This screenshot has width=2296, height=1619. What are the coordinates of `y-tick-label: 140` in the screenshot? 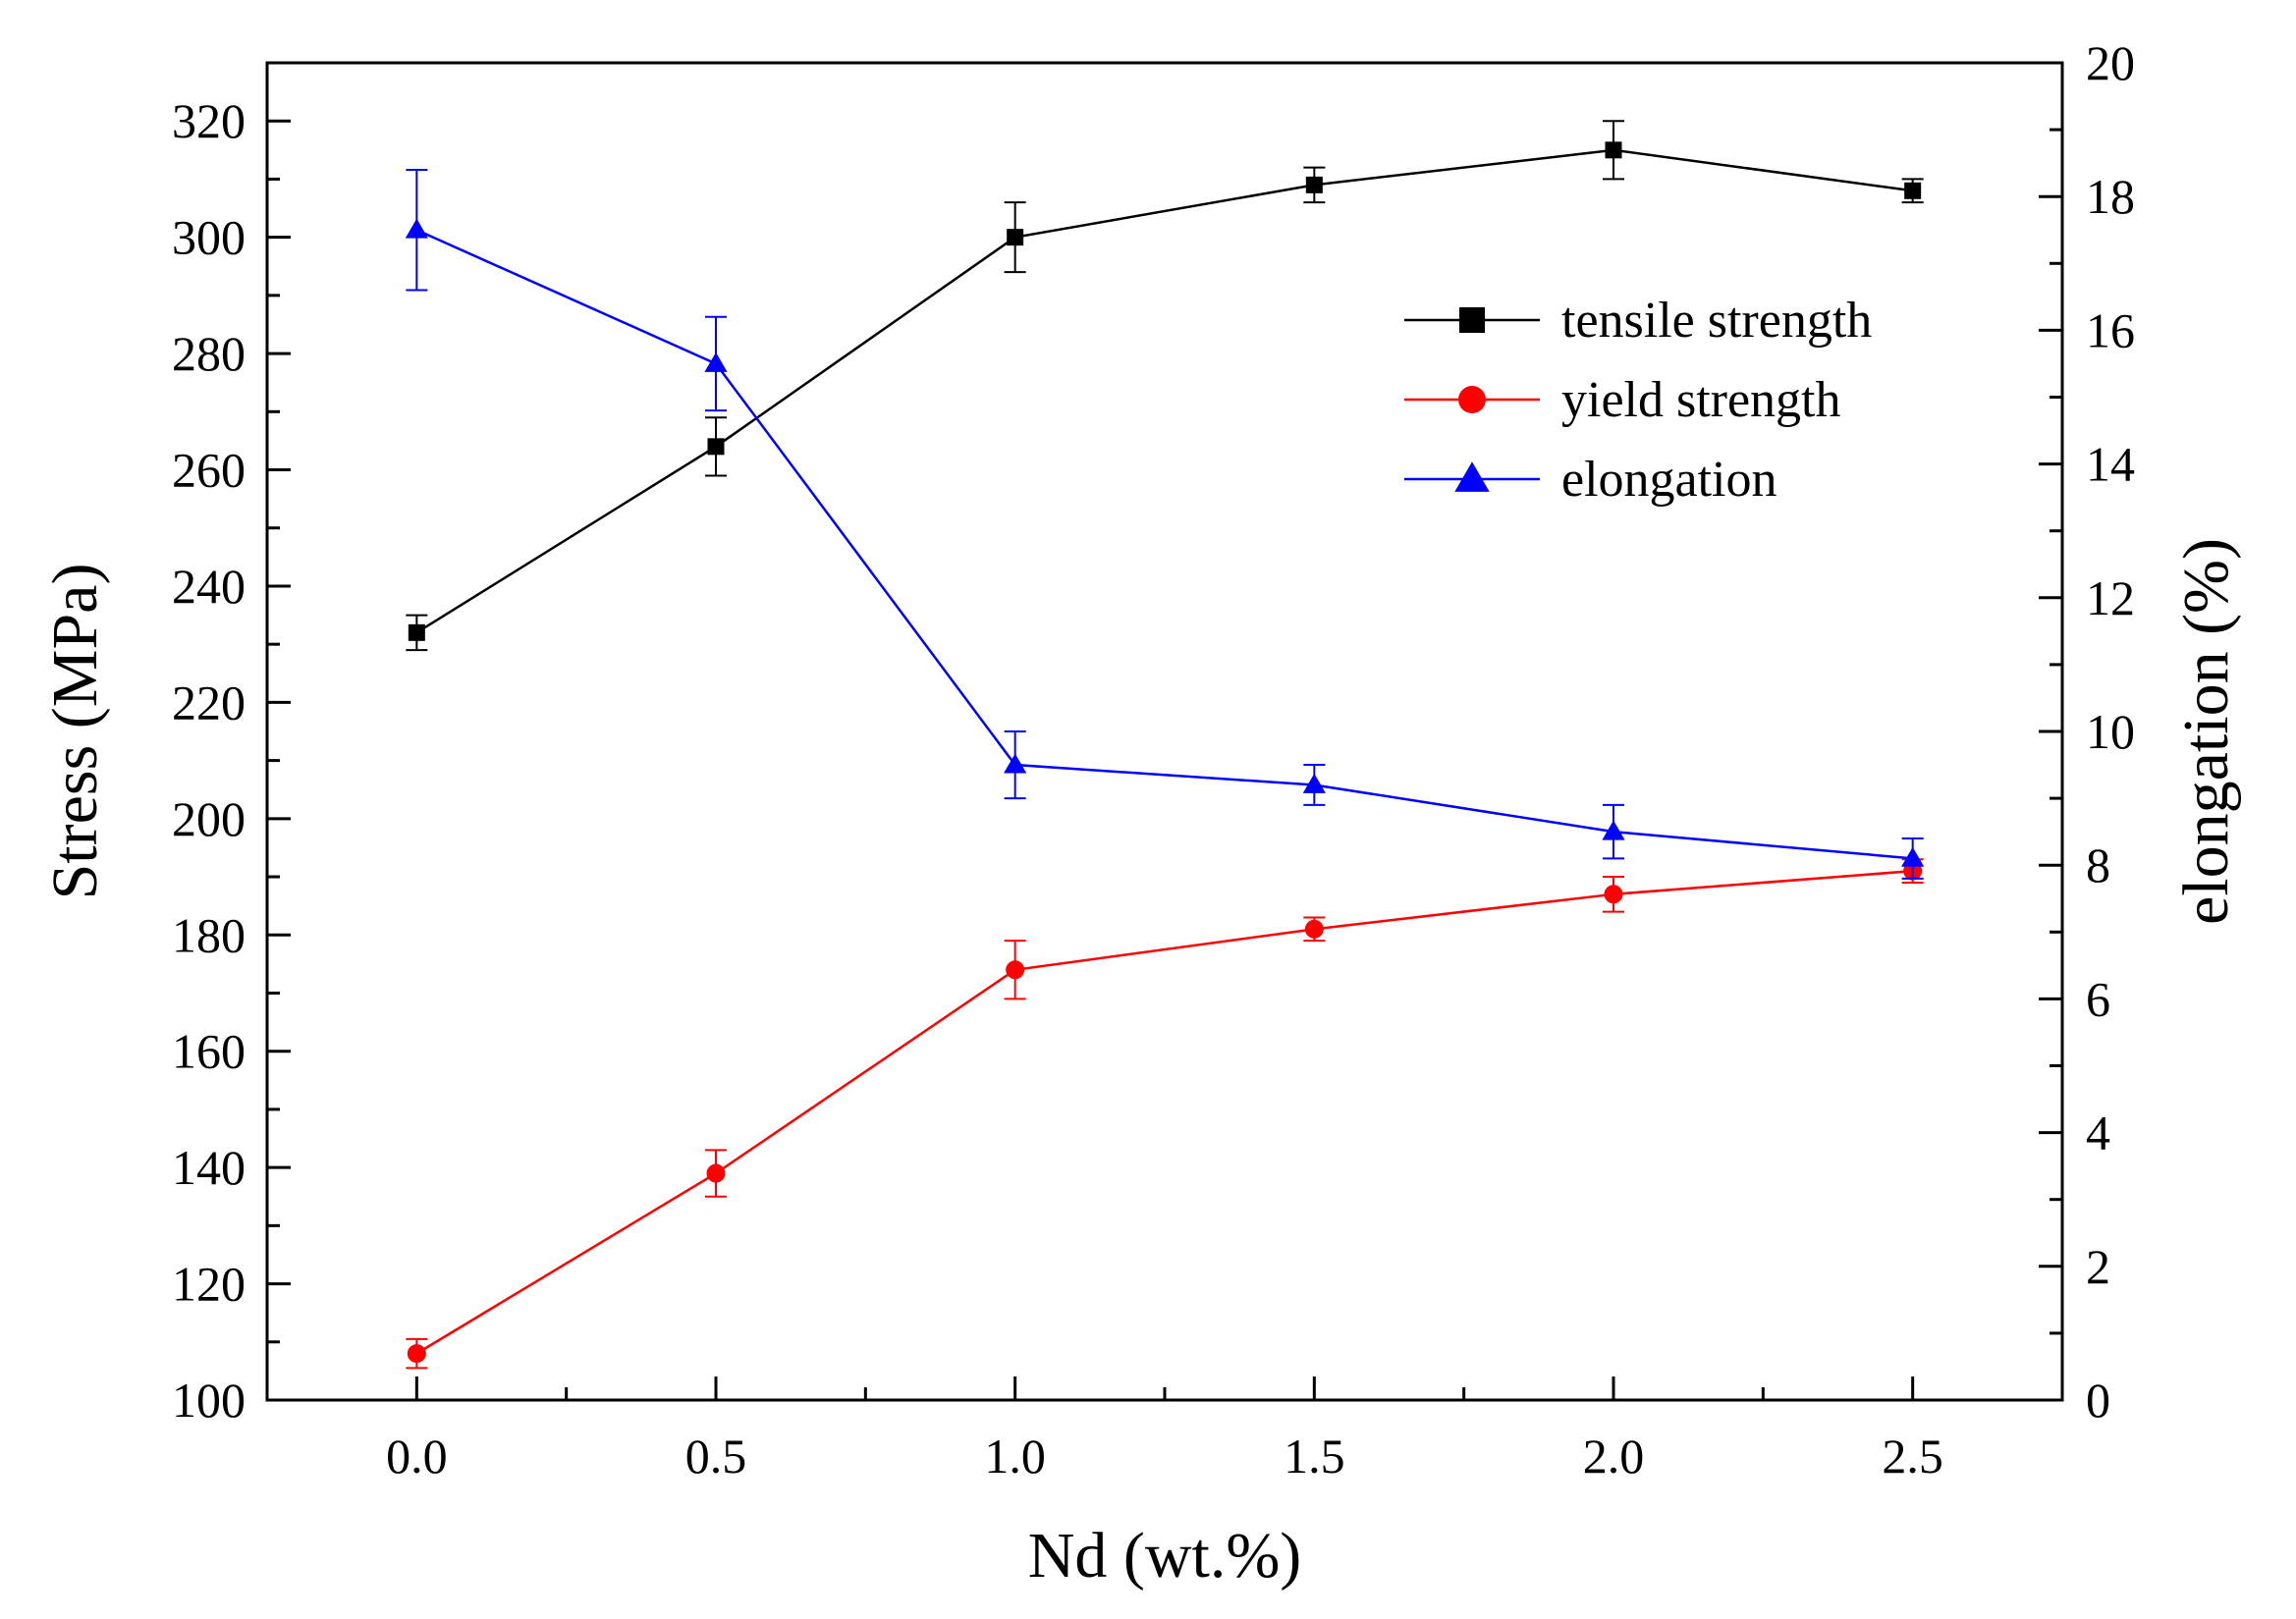 It's located at (209, 1167).